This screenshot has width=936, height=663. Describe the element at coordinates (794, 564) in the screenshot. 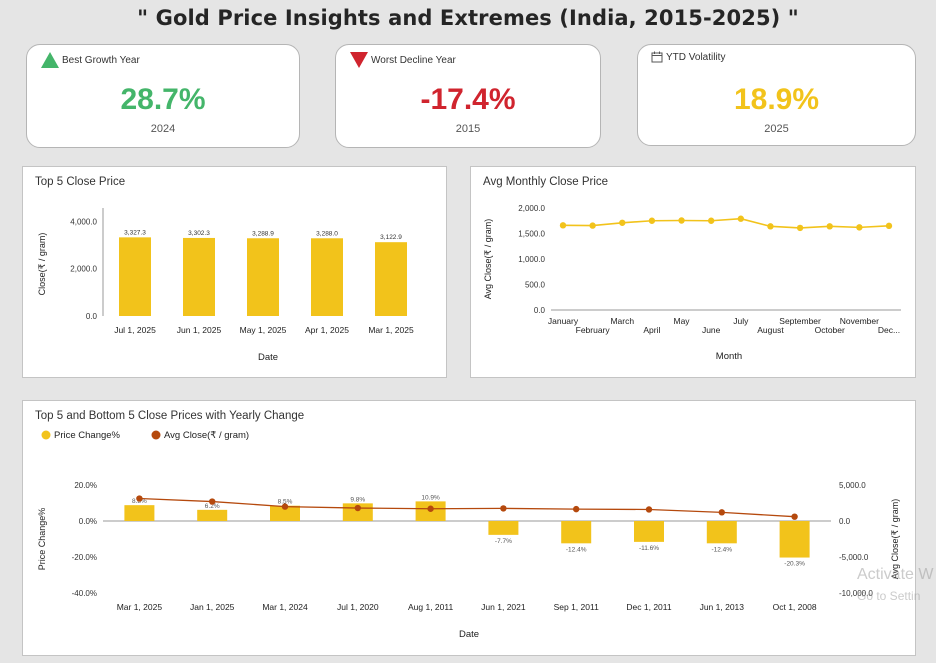

I see `bar-data-label: -20.3%` at that location.